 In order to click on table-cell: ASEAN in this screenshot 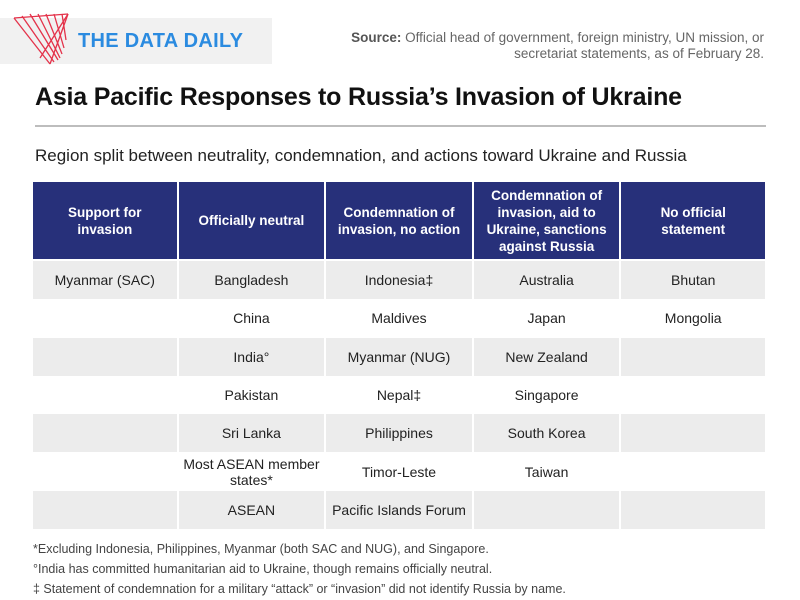, I will do `click(251, 510)`.